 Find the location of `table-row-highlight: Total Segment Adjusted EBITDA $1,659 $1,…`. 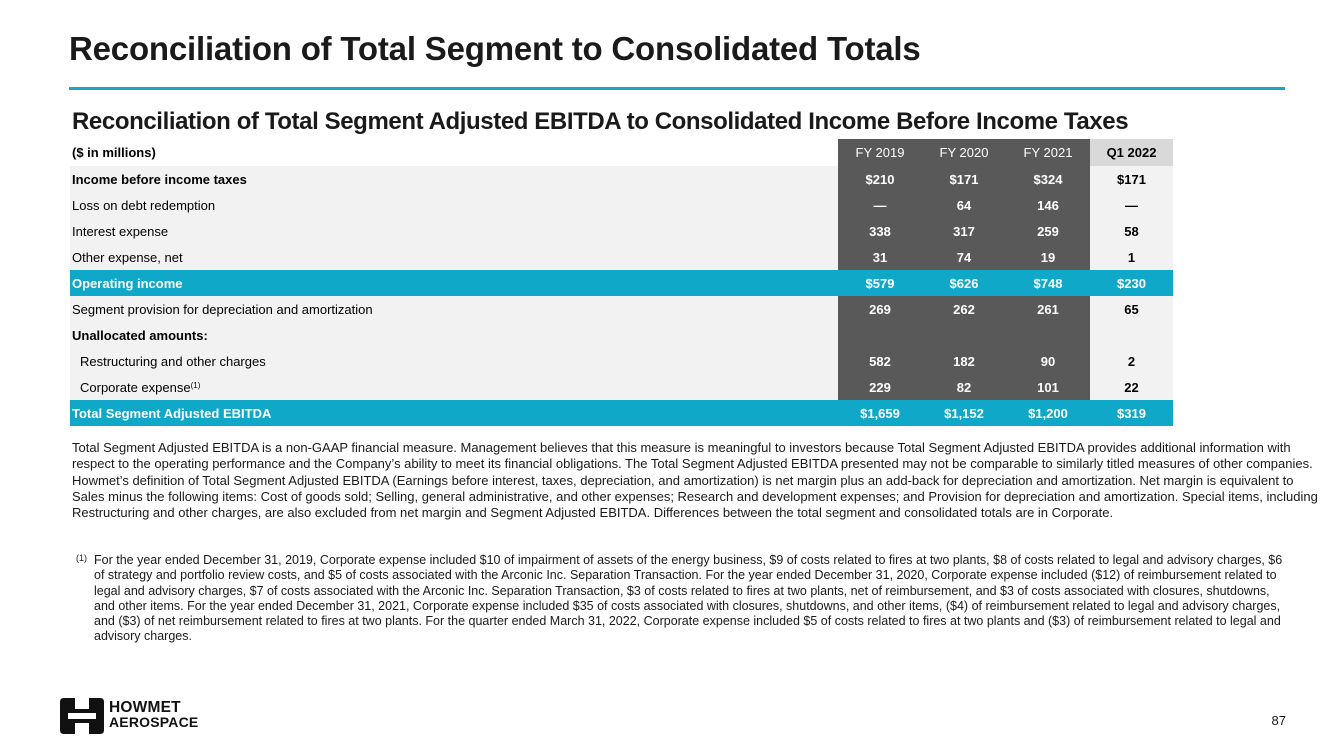

table-row-highlight: Total Segment Adjusted EBITDA $1,659 $1,… is located at coordinates (621, 413).